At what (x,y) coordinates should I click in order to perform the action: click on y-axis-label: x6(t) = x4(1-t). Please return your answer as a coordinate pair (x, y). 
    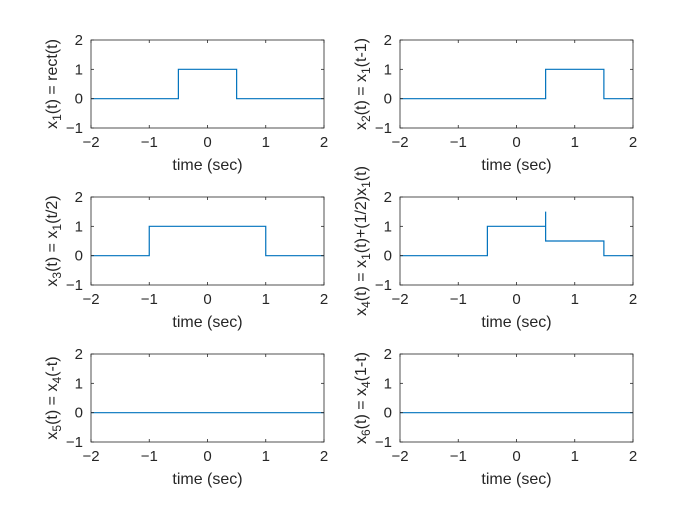
    Looking at the image, I should click on (363, 398).